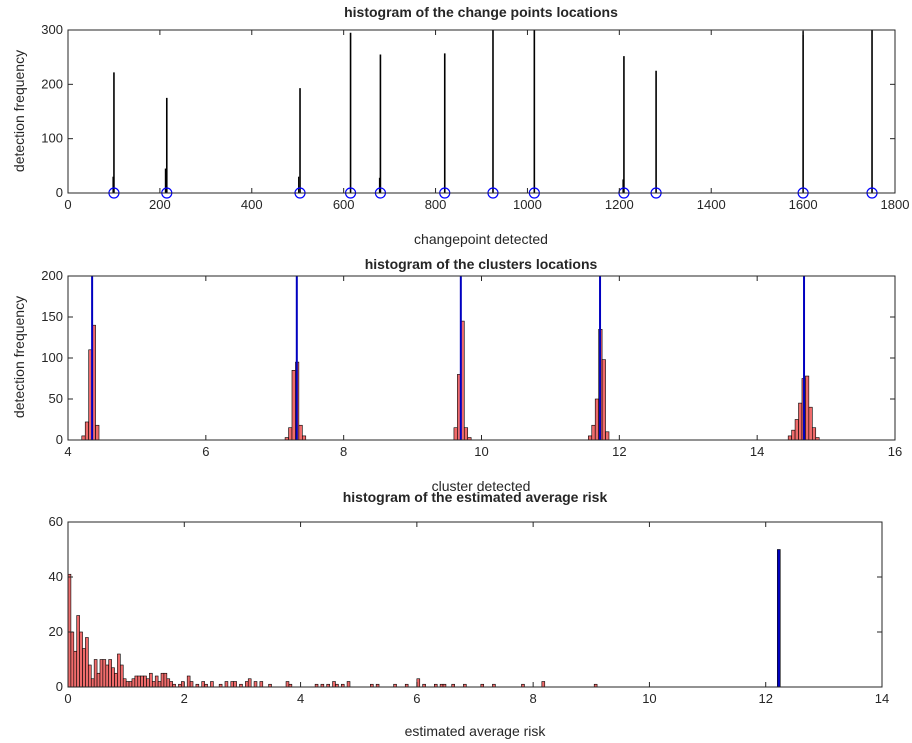  I want to click on y-tick-label: 50, so click(56, 398).